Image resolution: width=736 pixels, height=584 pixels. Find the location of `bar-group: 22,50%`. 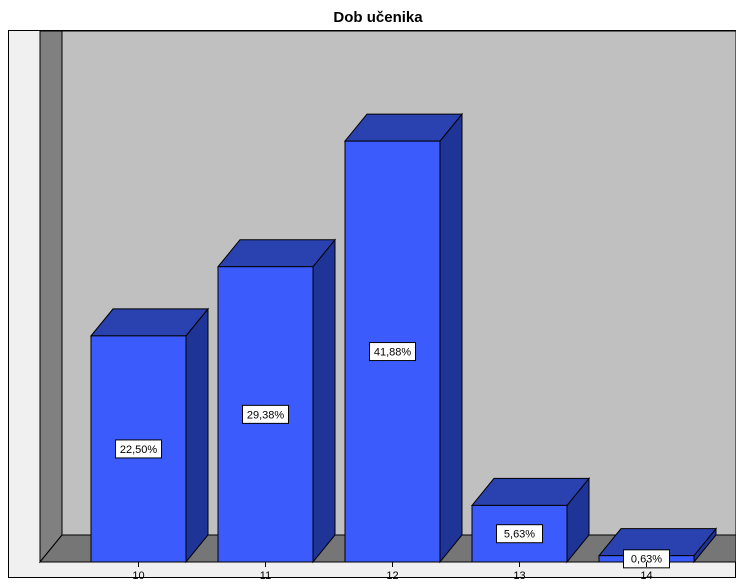

bar-group: 22,50% is located at coordinates (149, 435).